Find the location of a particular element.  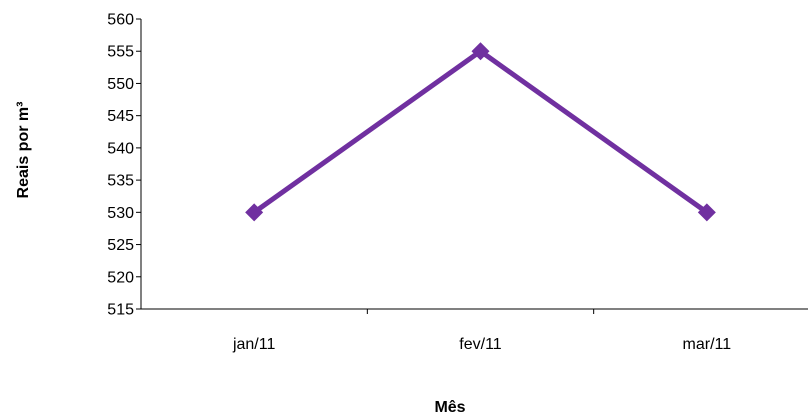

y-tick-label: 515 is located at coordinates (120, 310).